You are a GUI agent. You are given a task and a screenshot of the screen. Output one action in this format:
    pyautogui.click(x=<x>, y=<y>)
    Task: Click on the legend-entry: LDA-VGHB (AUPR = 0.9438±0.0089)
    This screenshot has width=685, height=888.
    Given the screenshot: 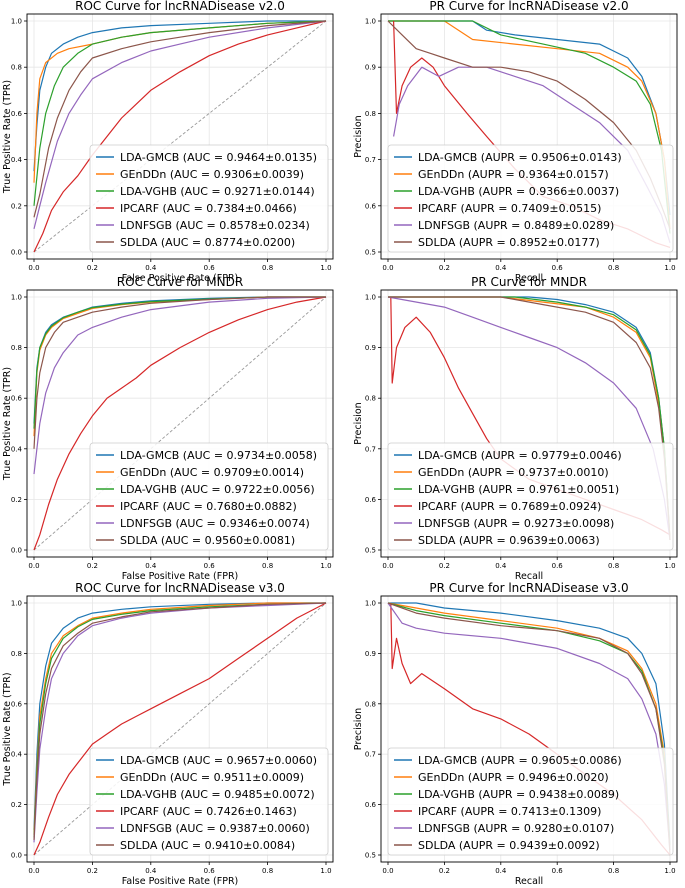 What is the action you would take?
    pyautogui.click(x=518, y=794)
    